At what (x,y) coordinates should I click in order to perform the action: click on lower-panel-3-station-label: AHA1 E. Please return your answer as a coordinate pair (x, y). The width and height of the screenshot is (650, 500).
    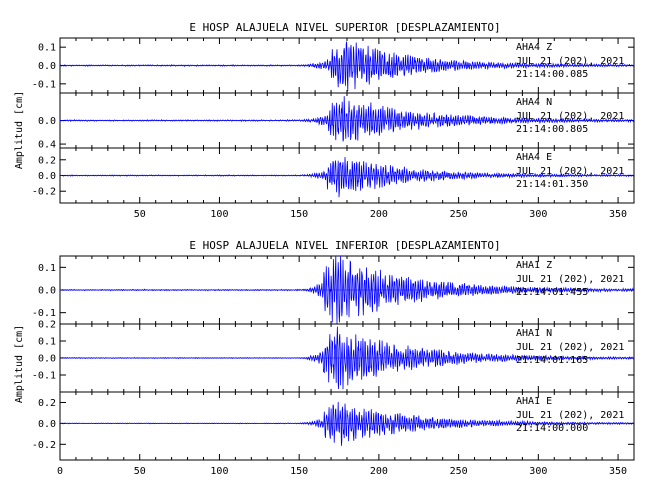
    Looking at the image, I should click on (534, 401).